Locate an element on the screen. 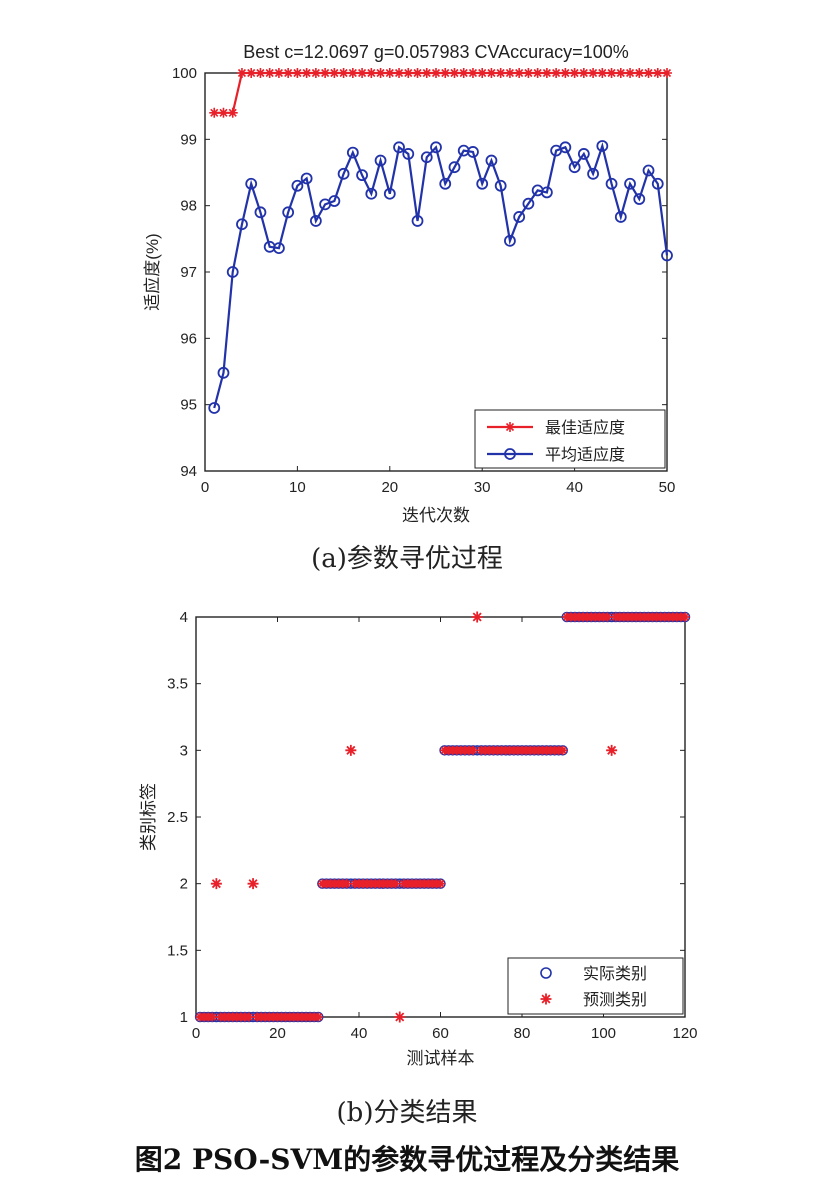 This screenshot has width=814, height=1198. chart-a-x-label: 迭代次数 is located at coordinates (436, 515).